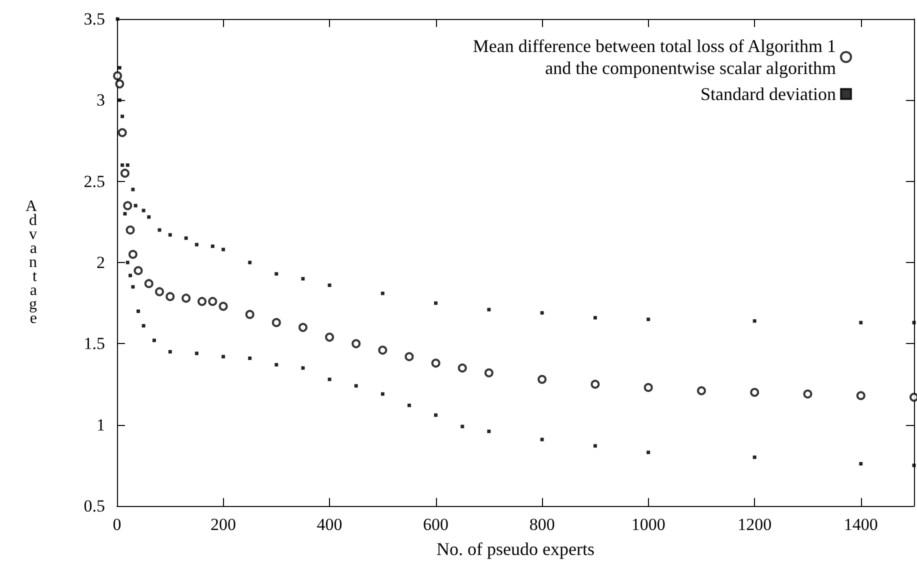 This screenshot has height=563, width=917. Describe the element at coordinates (100, 262) in the screenshot. I see `y-tick-label: 2` at that location.